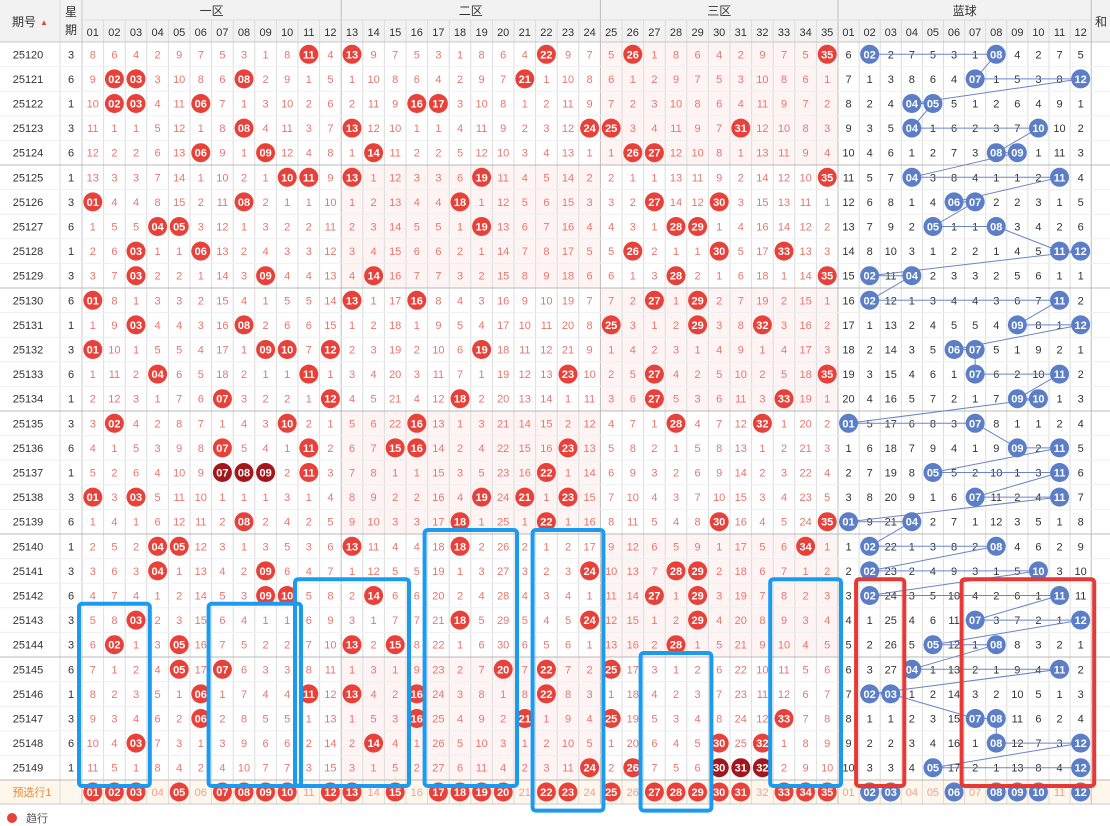 This screenshot has height=826, width=1110. Describe the element at coordinates (964, 681) in the screenshot. I see `blue-trend-link` at that location.